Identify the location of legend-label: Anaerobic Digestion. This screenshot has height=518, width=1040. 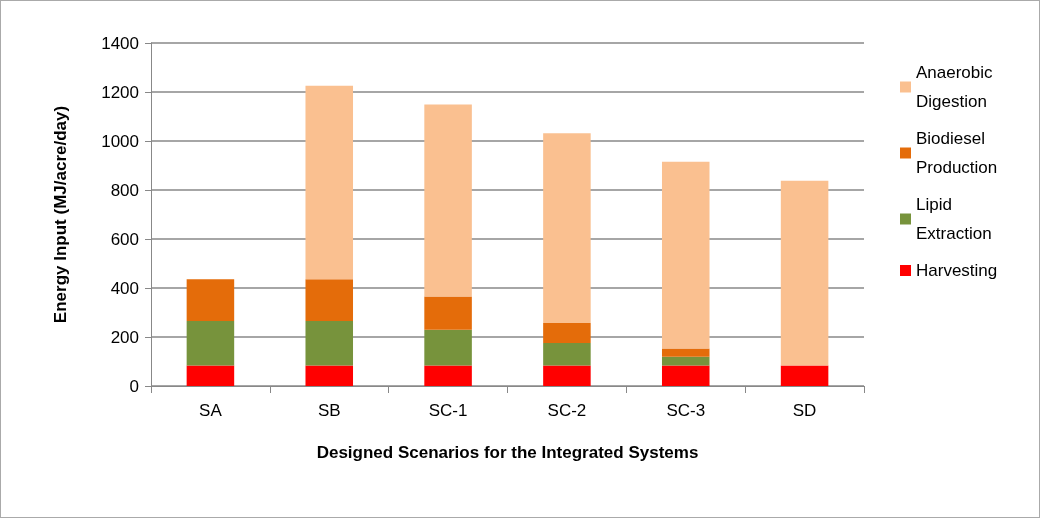
(957, 87).